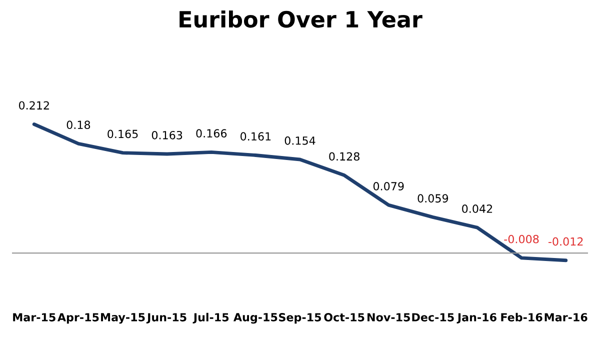  I want to click on data-label: 0.163, so click(167, 135).